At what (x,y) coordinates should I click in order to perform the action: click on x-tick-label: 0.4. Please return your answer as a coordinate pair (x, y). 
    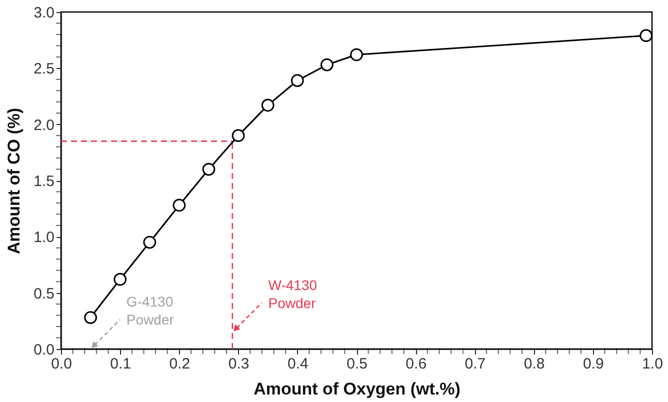
    Looking at the image, I should click on (297, 364).